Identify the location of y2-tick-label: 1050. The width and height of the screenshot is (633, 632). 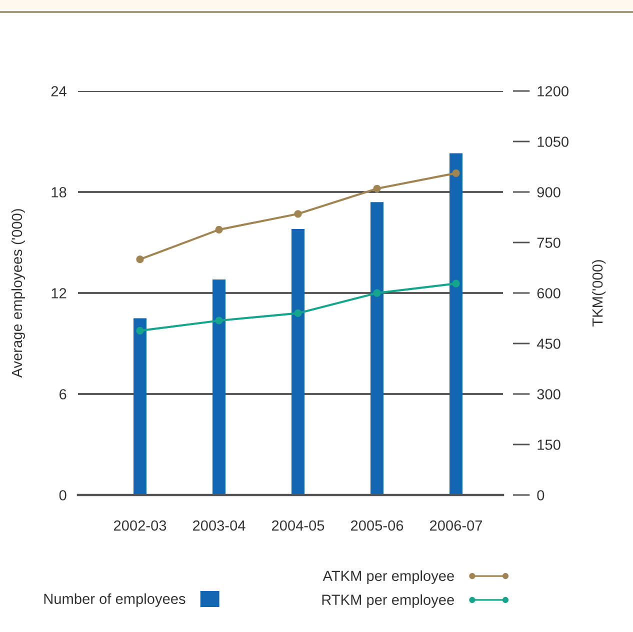
(553, 141).